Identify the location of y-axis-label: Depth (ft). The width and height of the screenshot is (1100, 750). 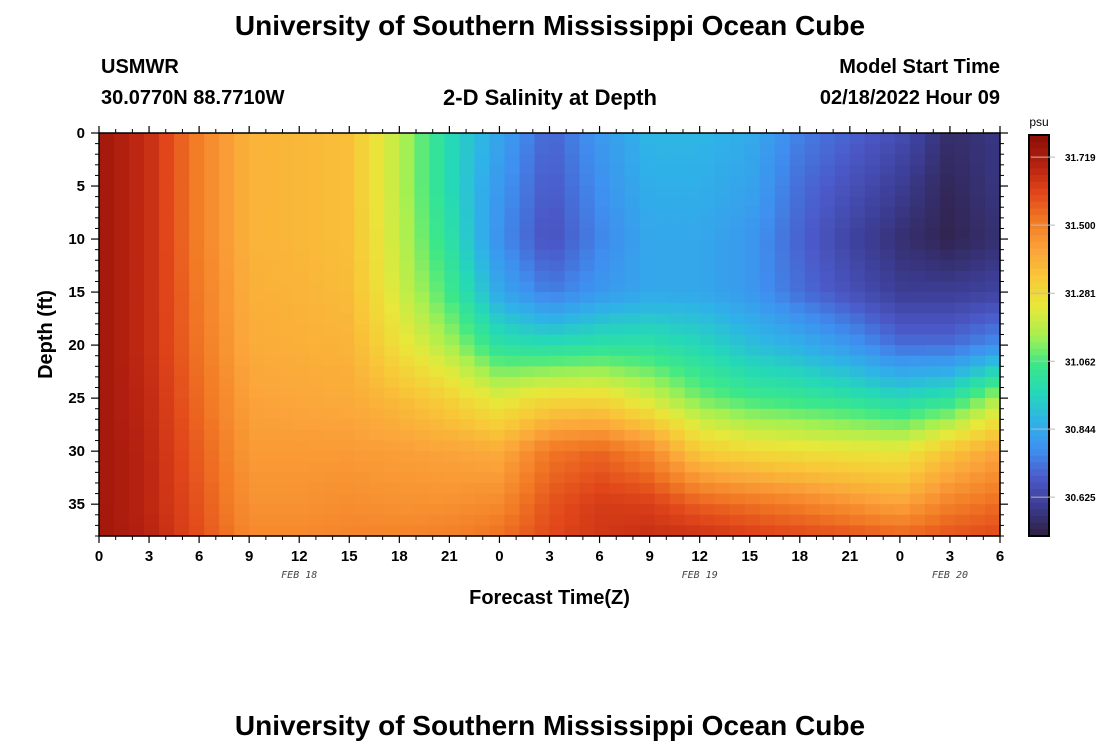
(46, 334).